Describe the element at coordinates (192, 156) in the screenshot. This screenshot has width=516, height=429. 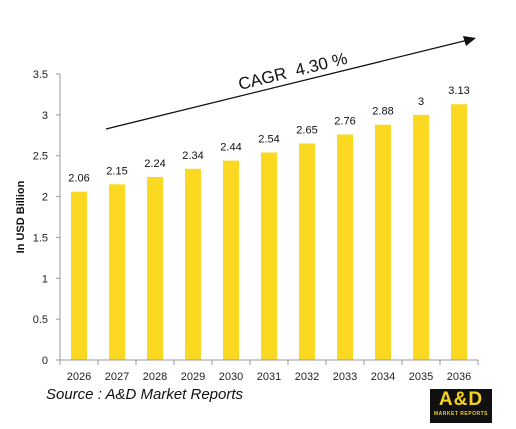
I see `data-label-2029: 2.34` at that location.